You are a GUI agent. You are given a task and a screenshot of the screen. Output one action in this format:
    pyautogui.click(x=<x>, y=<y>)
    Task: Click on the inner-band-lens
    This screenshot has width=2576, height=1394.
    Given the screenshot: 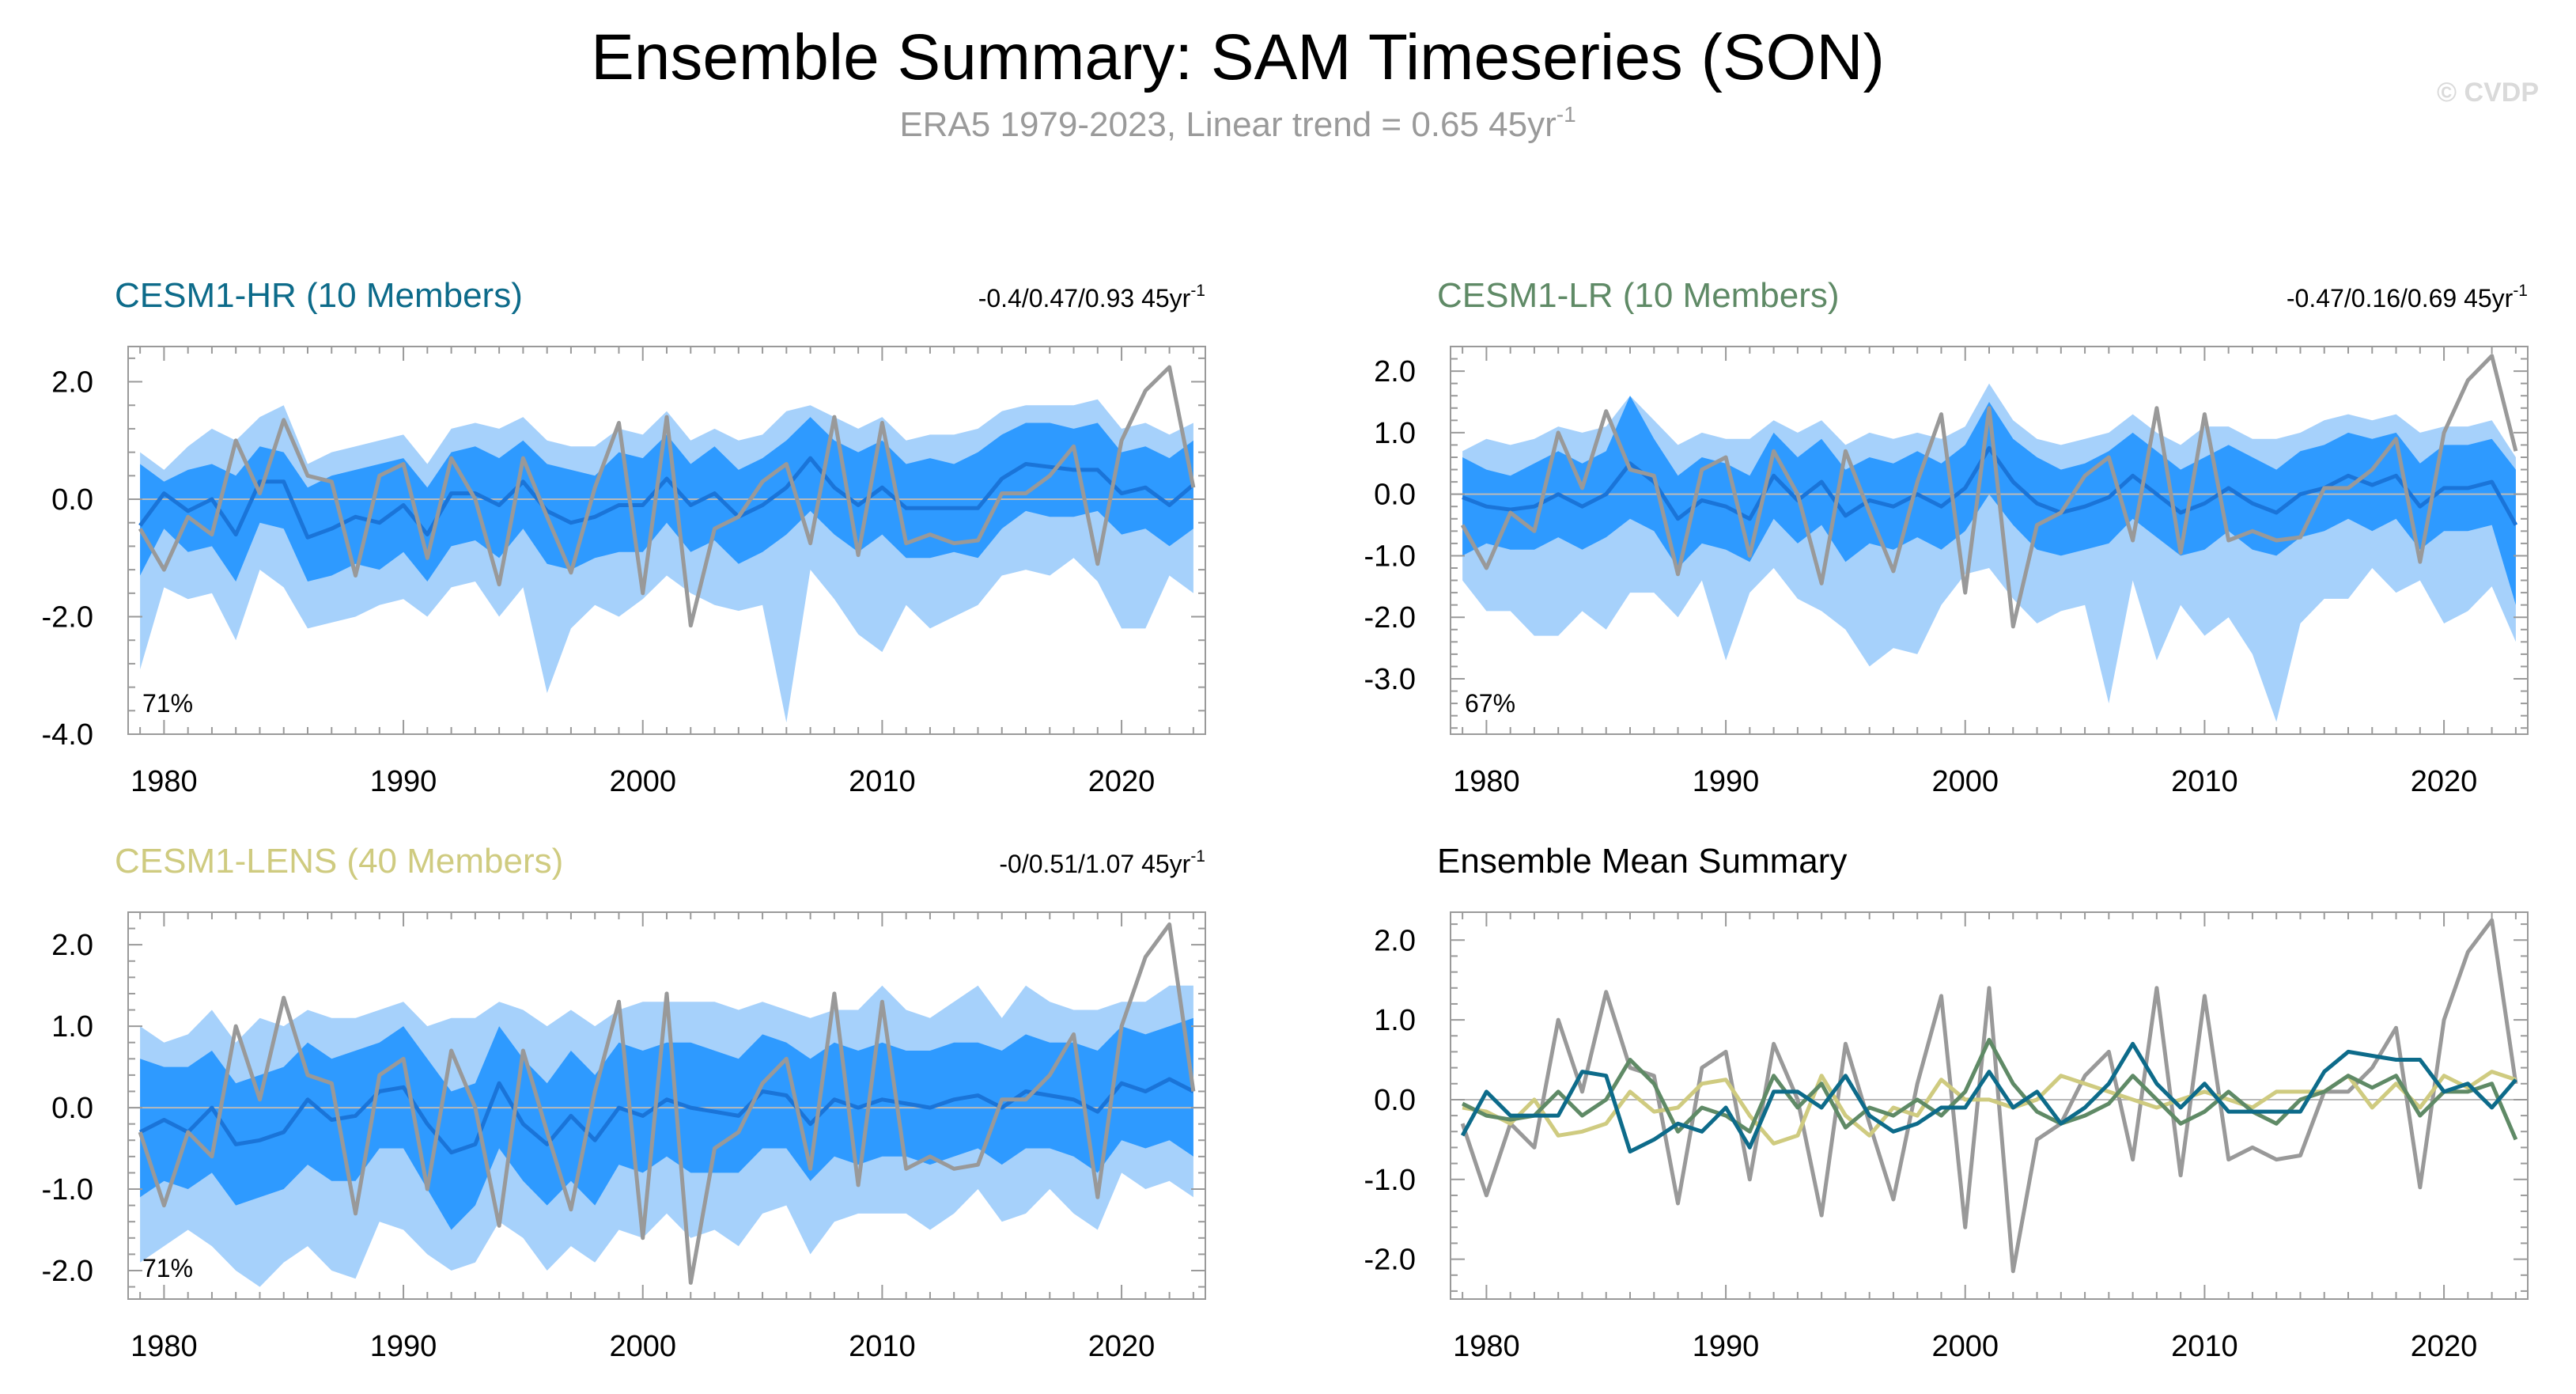 What is the action you would take?
    pyautogui.click(x=667, y=1123)
    